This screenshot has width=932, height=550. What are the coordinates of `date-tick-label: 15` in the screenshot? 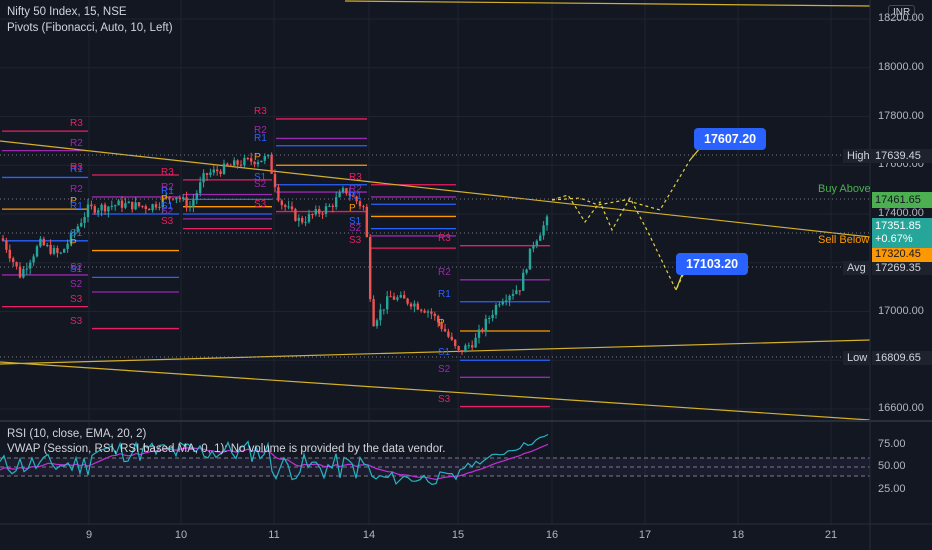 It's located at (458, 535).